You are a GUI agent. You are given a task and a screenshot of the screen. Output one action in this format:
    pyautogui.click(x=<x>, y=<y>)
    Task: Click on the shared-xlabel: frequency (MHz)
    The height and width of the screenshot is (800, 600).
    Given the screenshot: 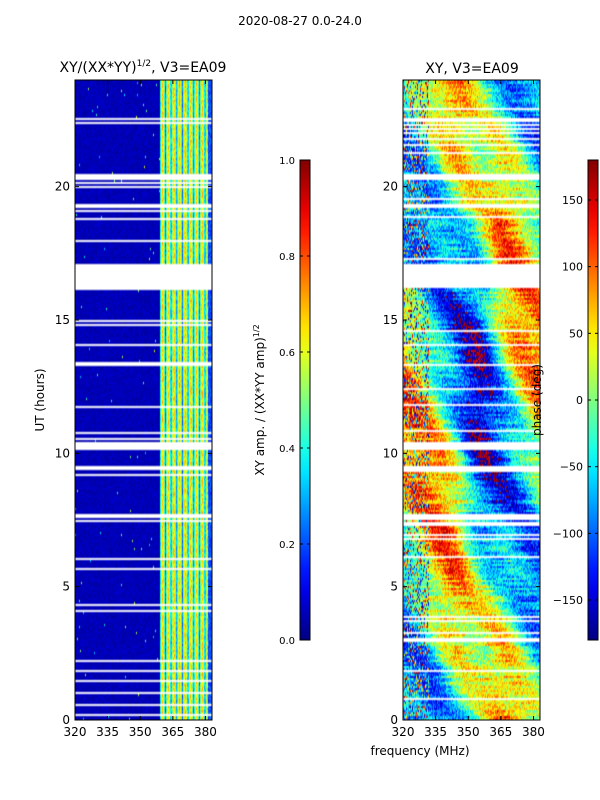 What is the action you would take?
    pyautogui.click(x=419, y=751)
    